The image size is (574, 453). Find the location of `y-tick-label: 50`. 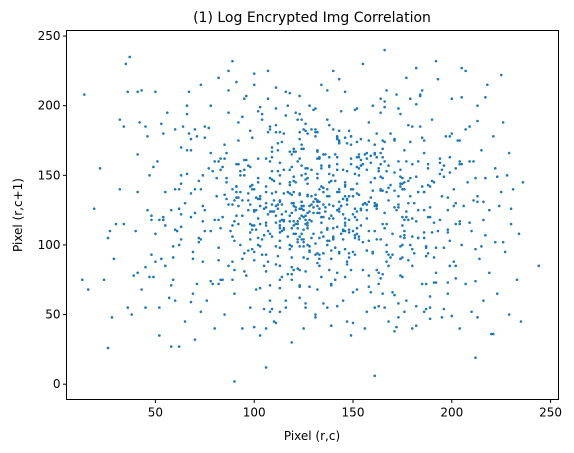

y-tick-label: 50 is located at coordinates (52, 315).